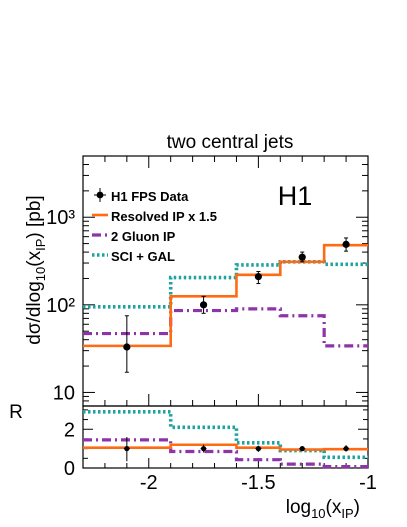  I want to click on legend-label-3: SCI + GAL, so click(143, 256).